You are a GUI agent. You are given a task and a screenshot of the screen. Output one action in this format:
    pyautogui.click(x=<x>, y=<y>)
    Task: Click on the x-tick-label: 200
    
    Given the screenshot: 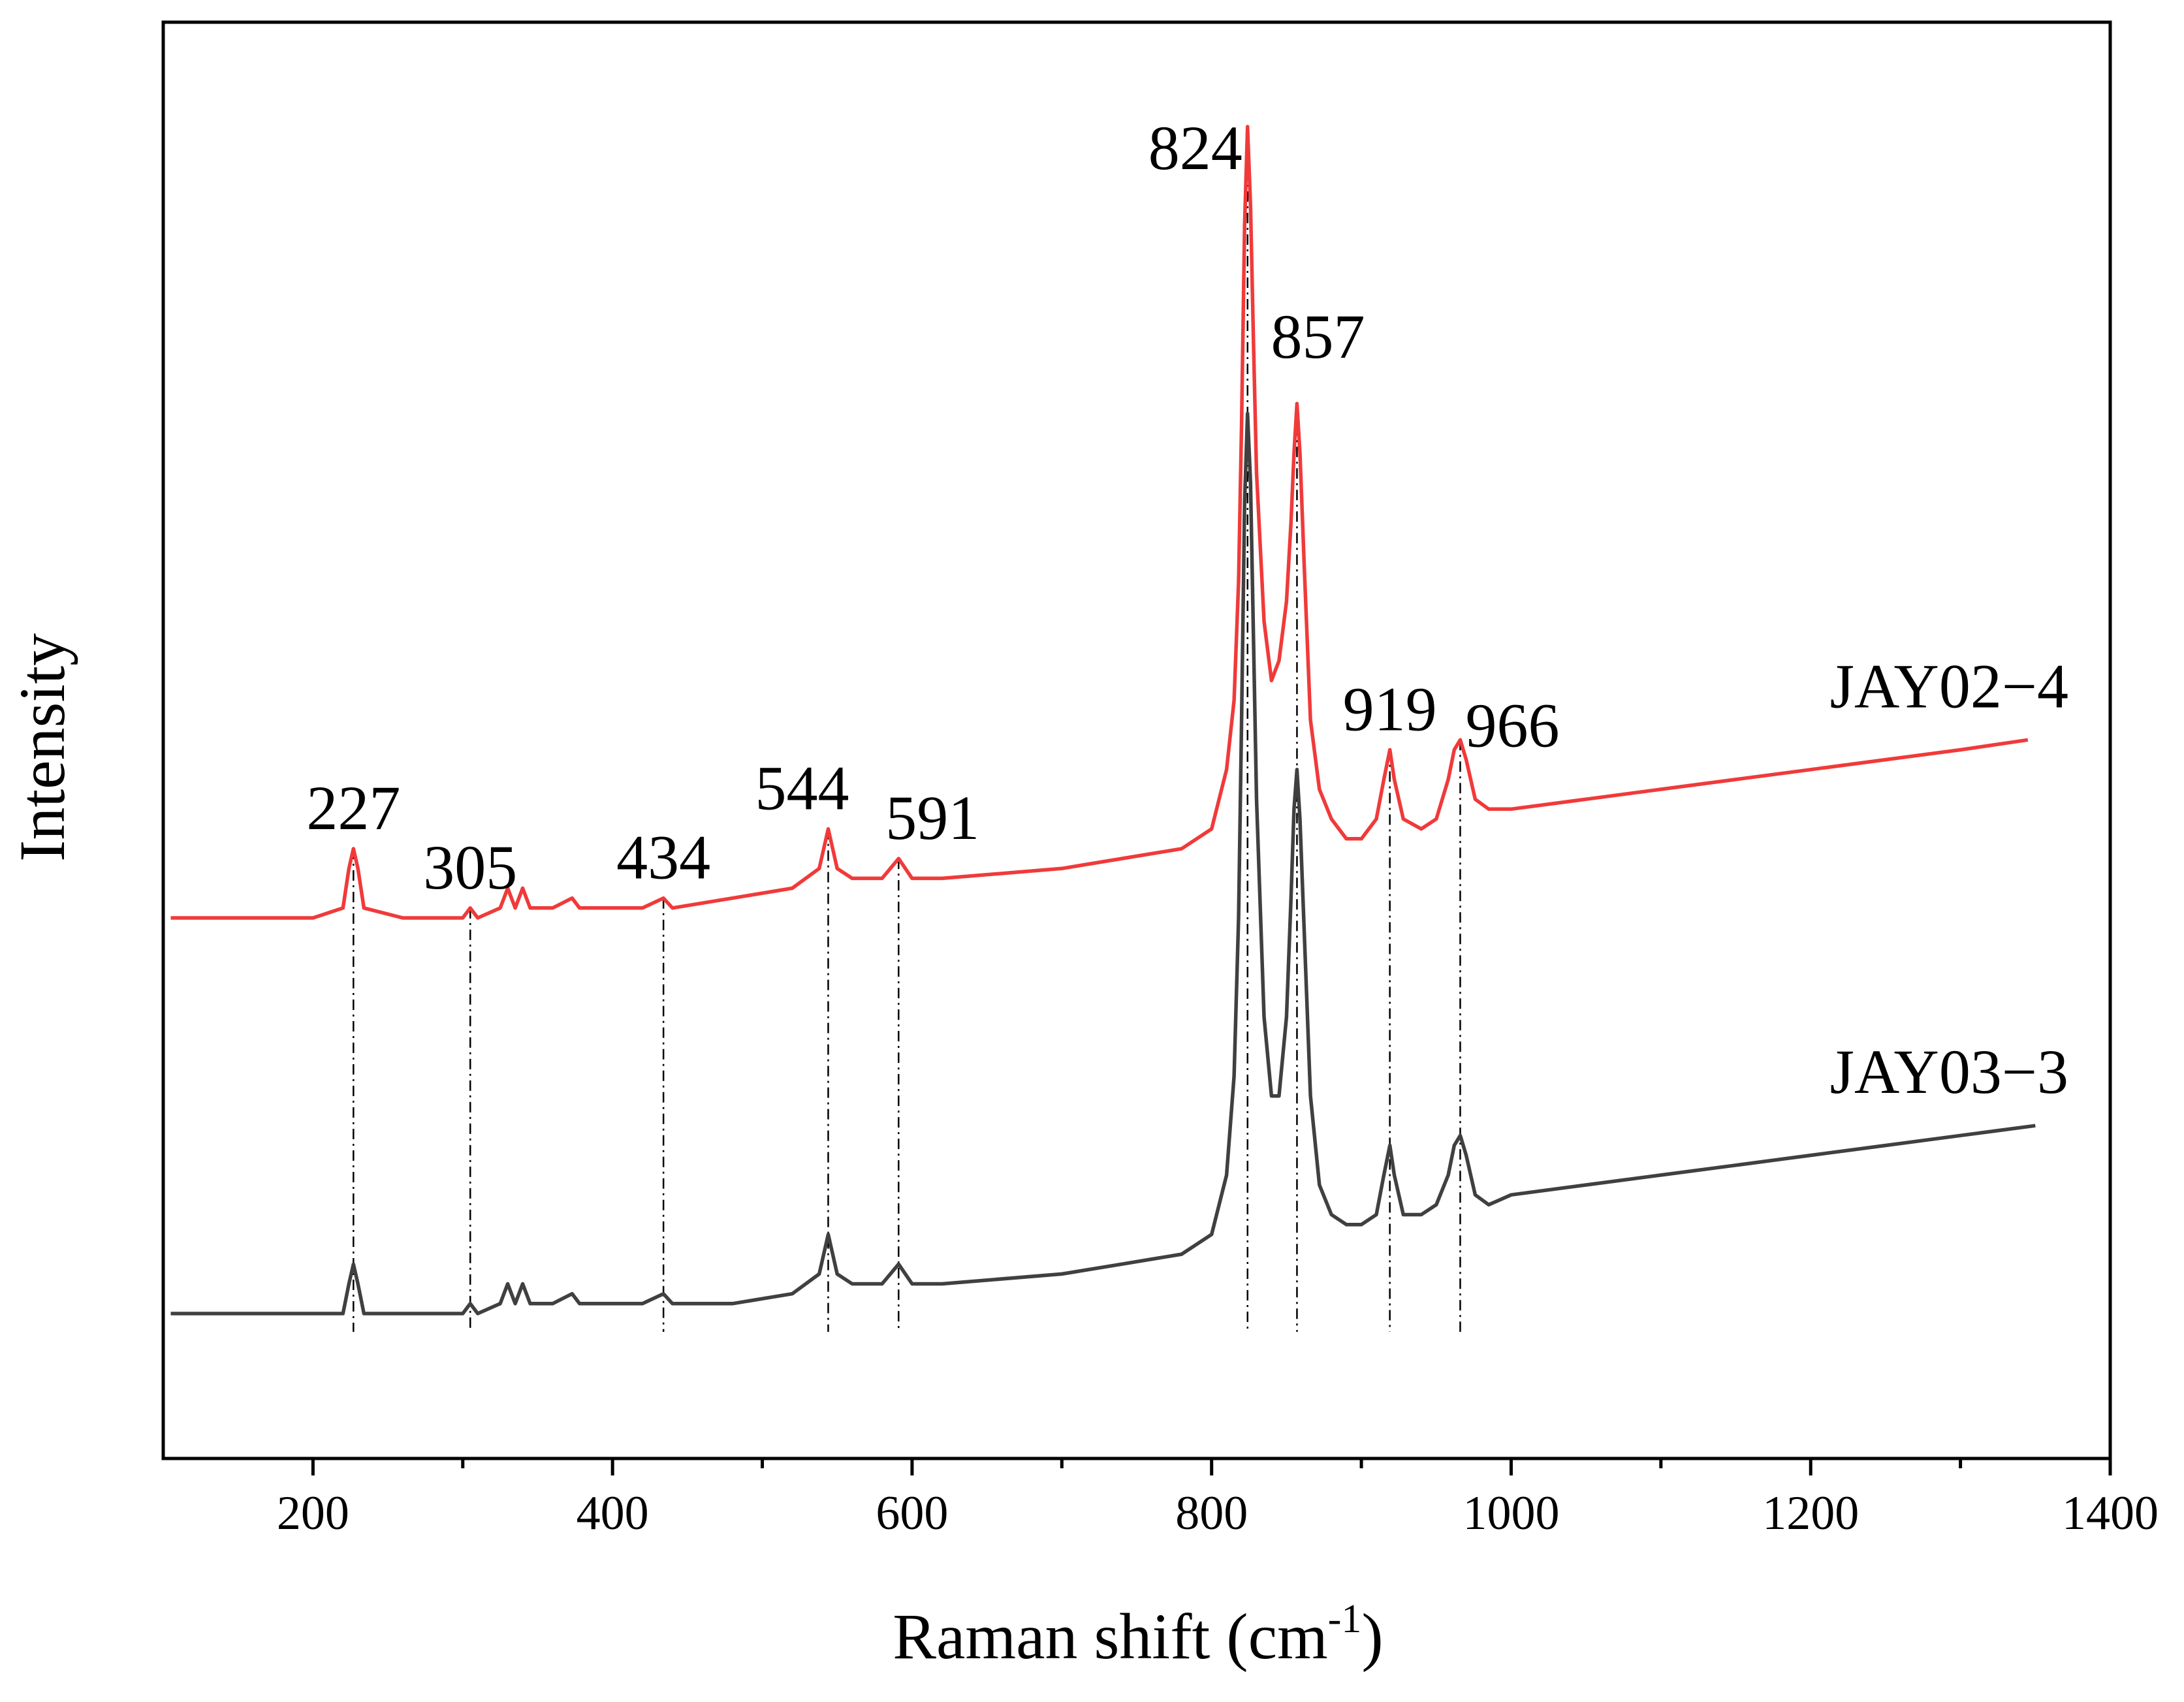 What is the action you would take?
    pyautogui.click(x=313, y=1513)
    